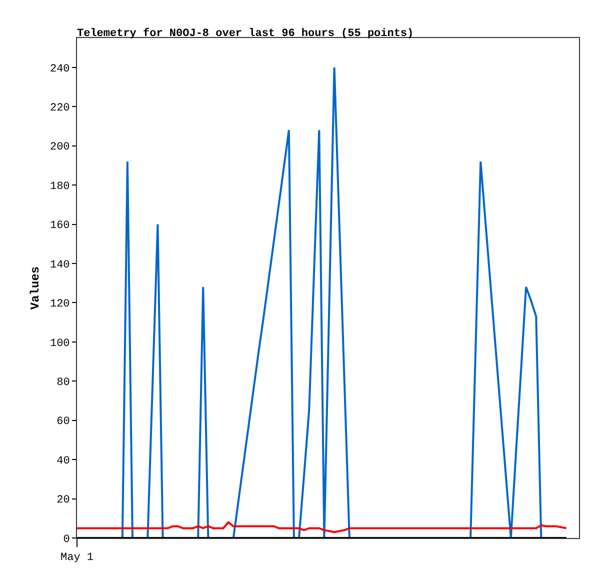  What do you see at coordinates (245, 33) in the screenshot?
I see `chart-title: Telemetry for N0OJ-8 over last 96 hours (55 points)` at bounding box center [245, 33].